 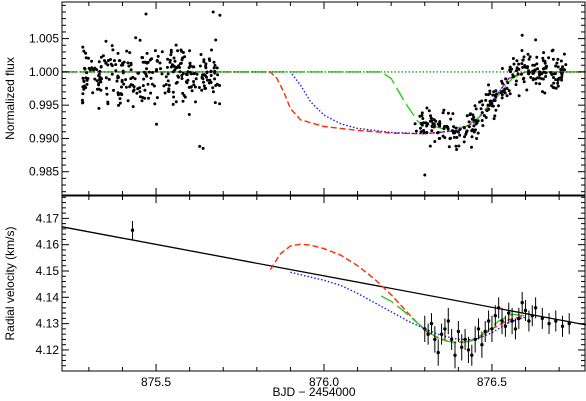 I want to click on rv-x-tick-label: 876.5, so click(x=492, y=382).